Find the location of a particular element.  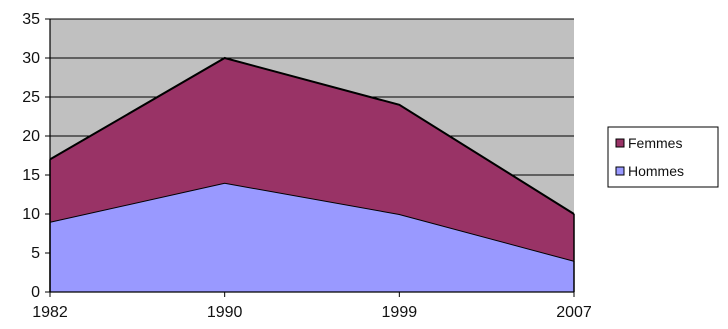

legend: Femmes Hommes is located at coordinates (663, 157).